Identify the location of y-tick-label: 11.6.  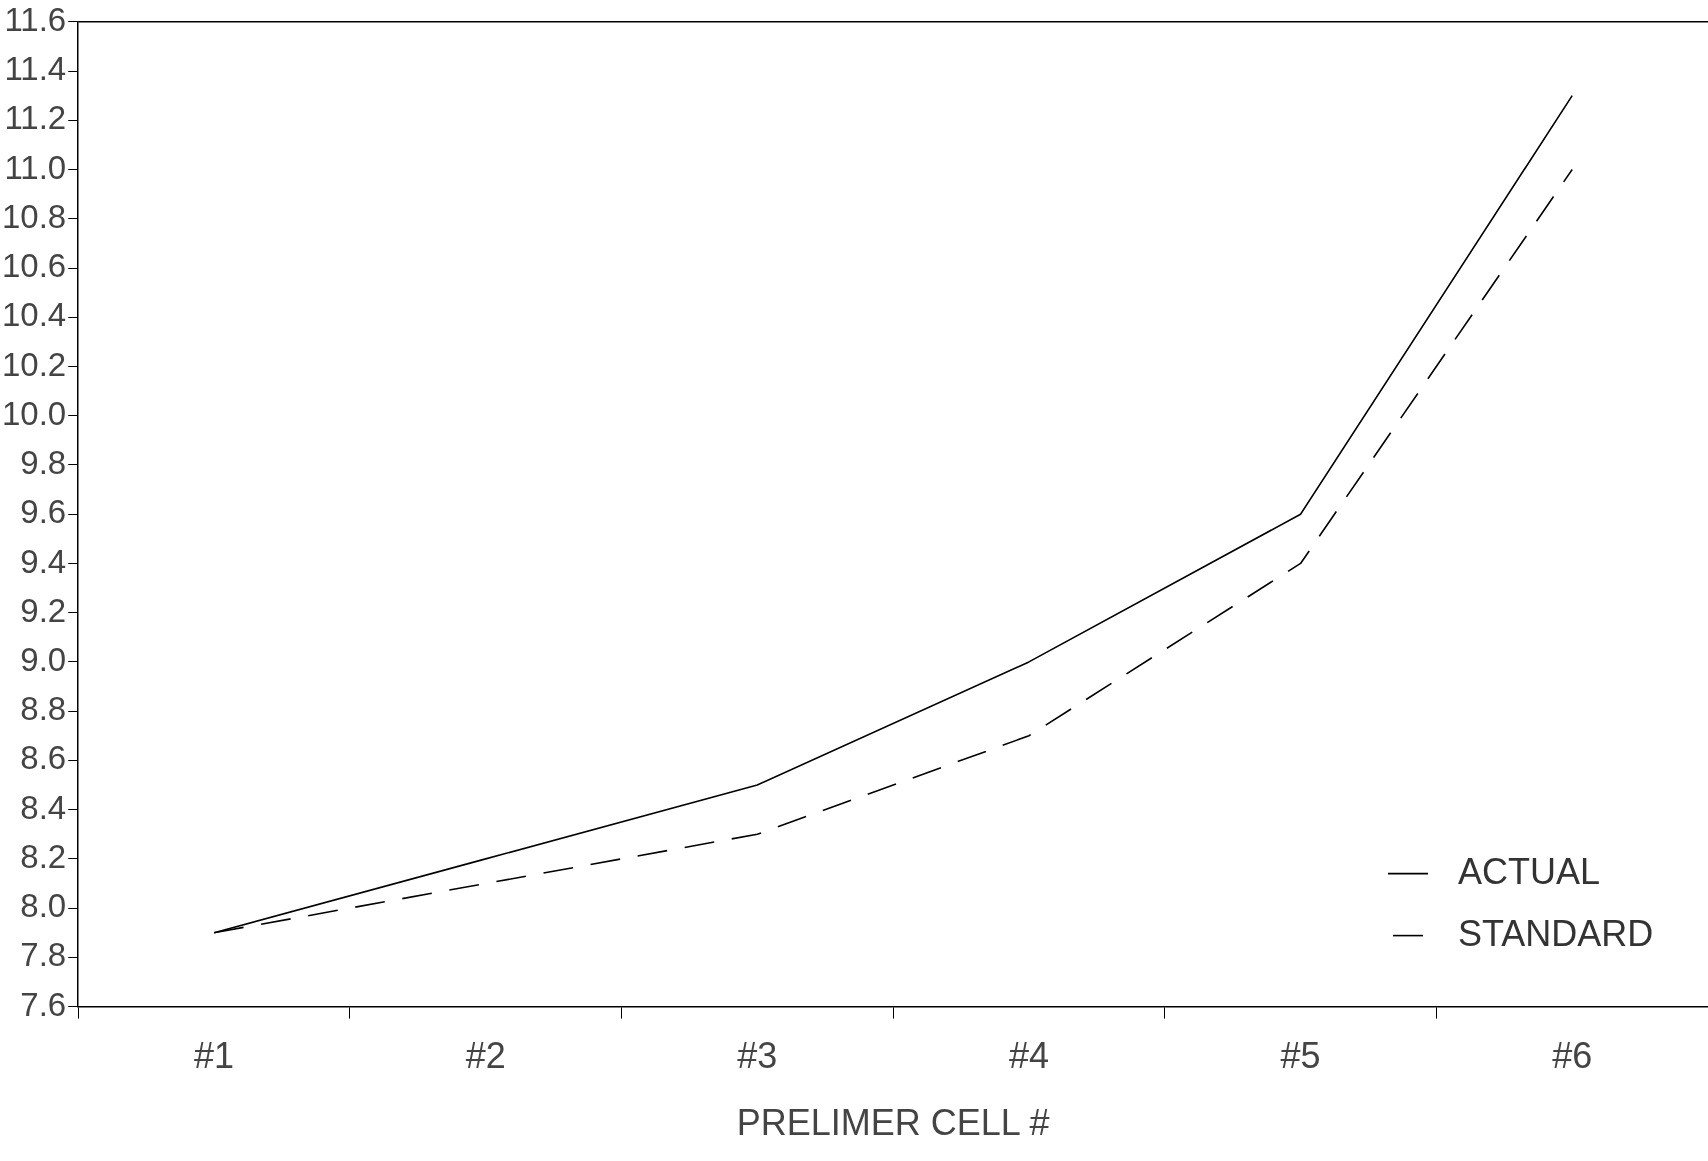
(35, 19).